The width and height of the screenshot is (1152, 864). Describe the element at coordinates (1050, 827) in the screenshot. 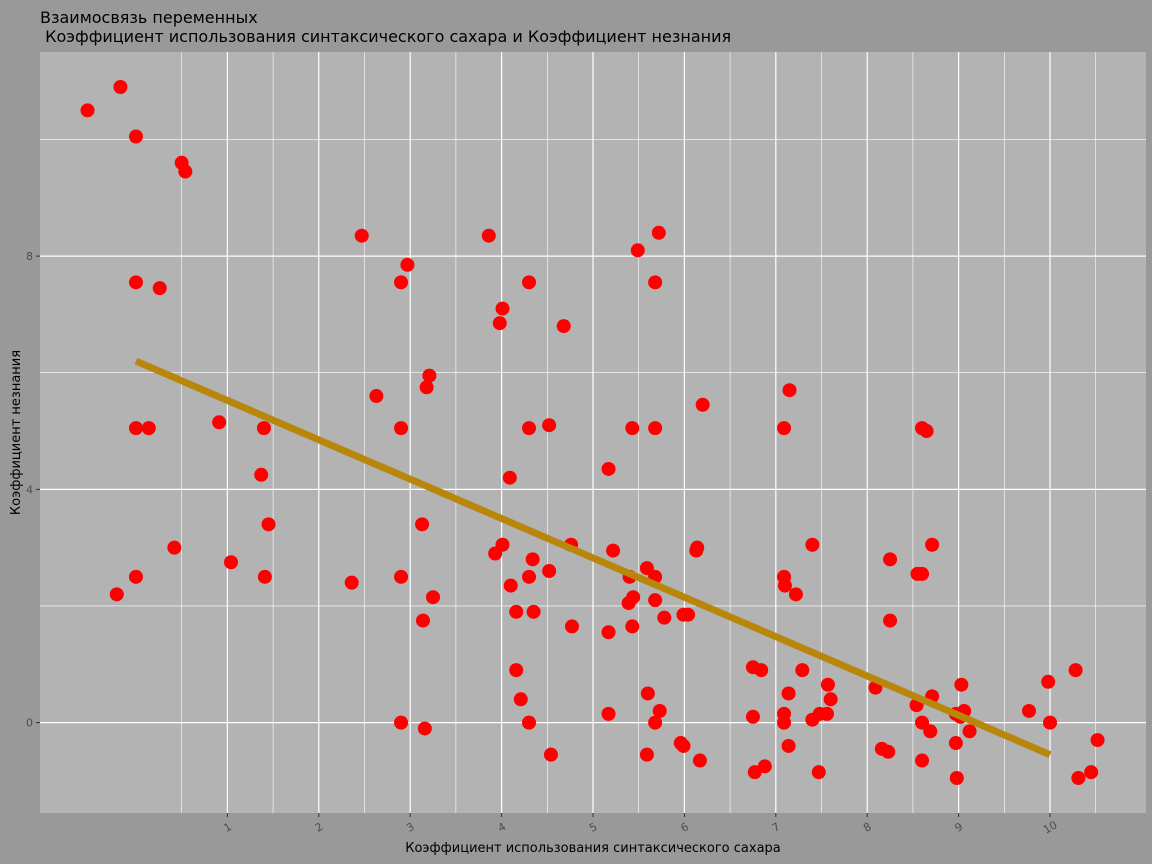

I see `x-tick-label: 10` at that location.